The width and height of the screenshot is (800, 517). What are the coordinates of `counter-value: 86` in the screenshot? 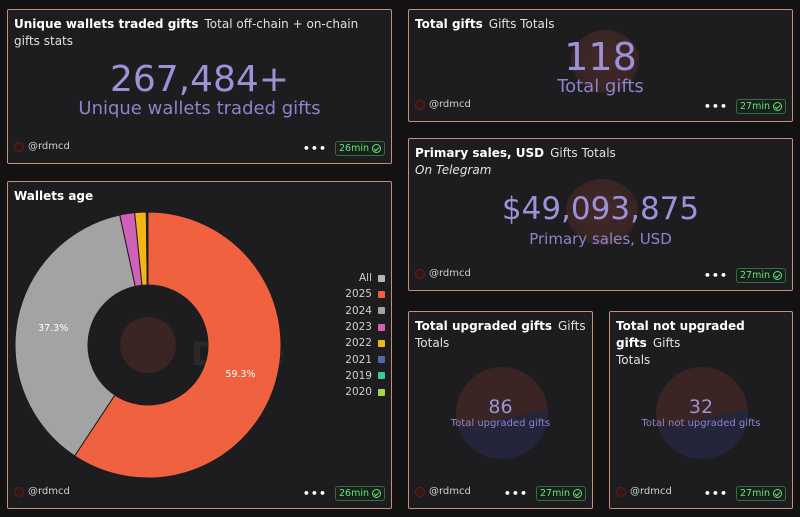 It's located at (500, 407).